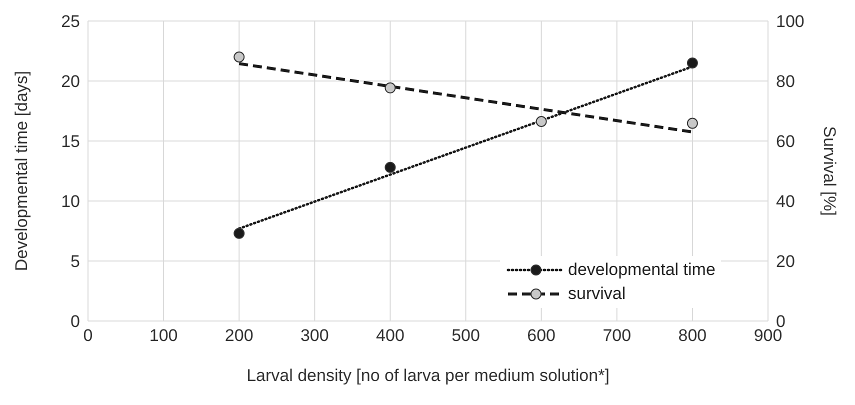  I want to click on x-tick-label: 100, so click(163, 336).